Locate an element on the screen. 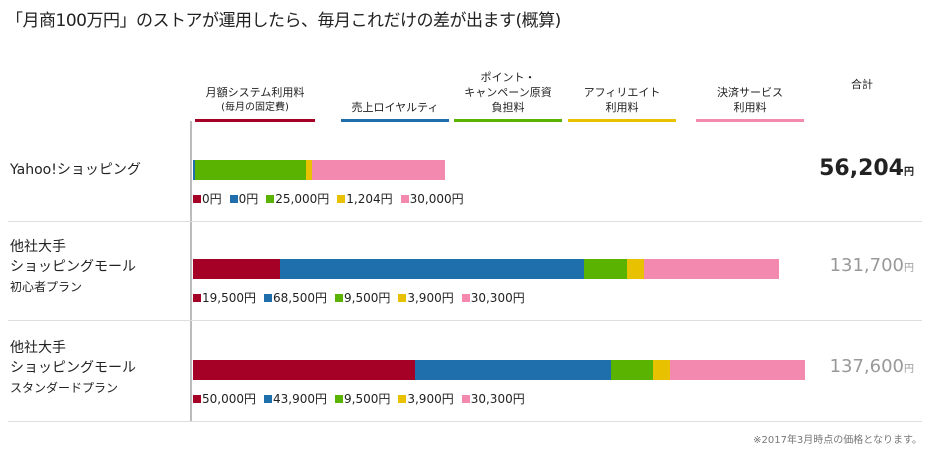 The width and height of the screenshot is (940, 469). value-labels: 50,000円 43,900円 9,500円 3,900円 30,300円 is located at coordinates (359, 398).